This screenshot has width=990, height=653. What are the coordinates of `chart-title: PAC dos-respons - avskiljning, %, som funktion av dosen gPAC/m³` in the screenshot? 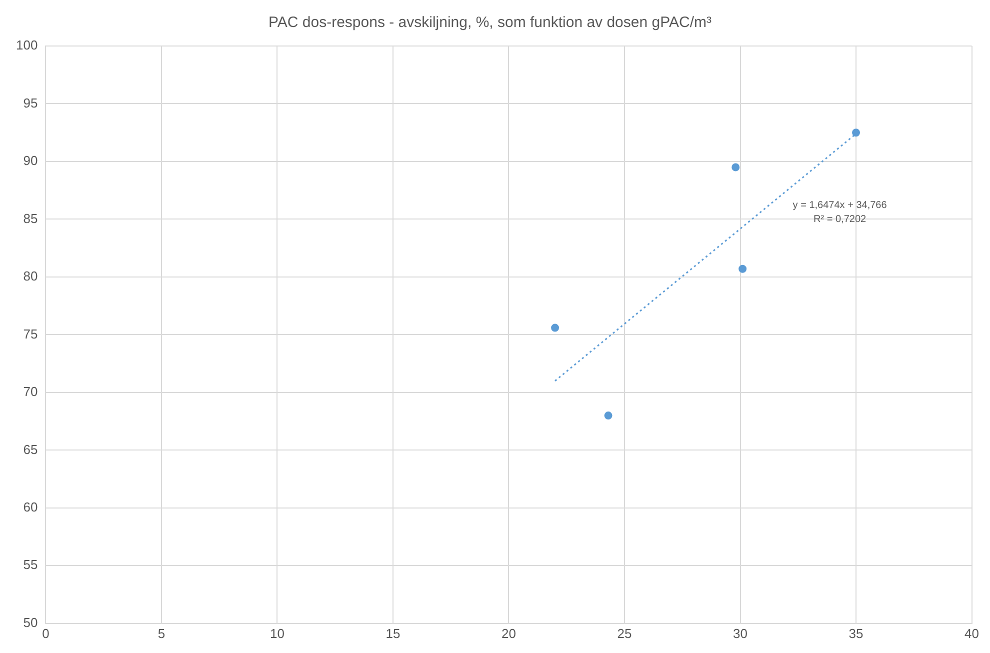 It's located at (490, 23).